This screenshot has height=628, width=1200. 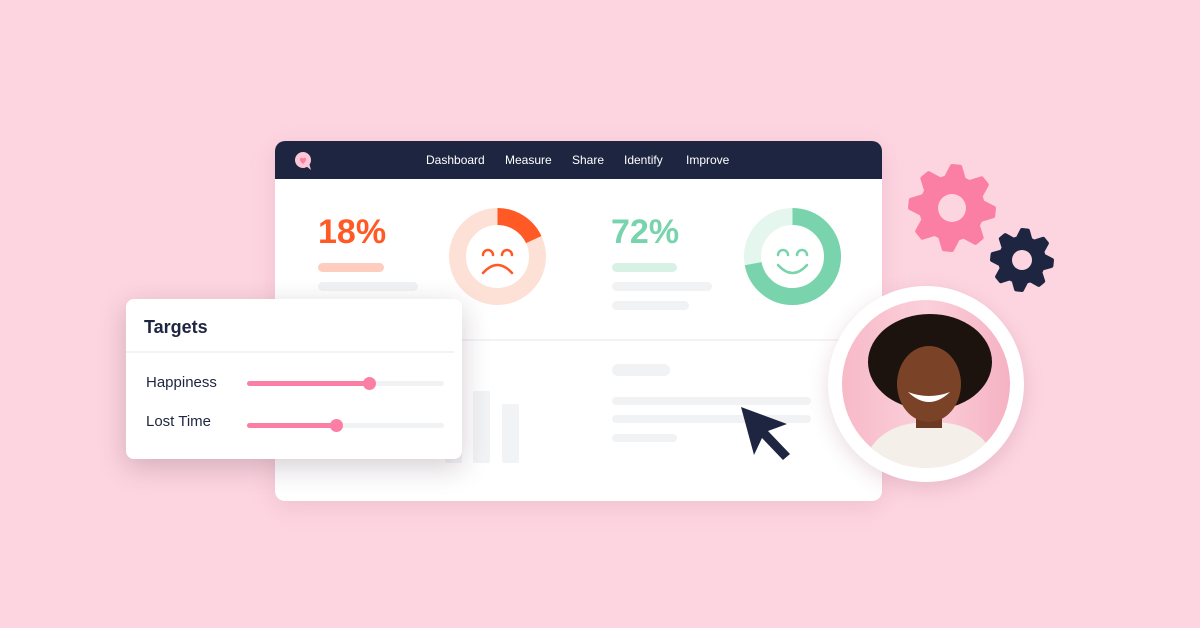 I want to click on nav-dashboard: Dashboard, so click(x=455, y=160).